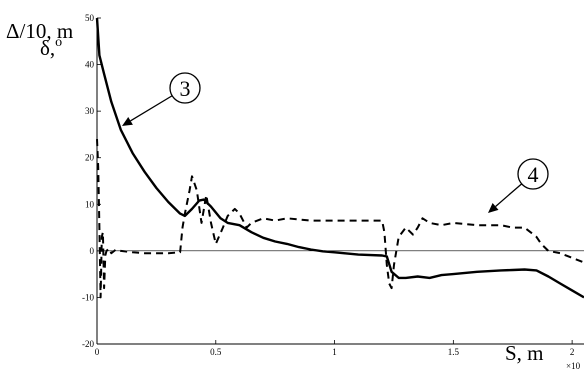 The image size is (584, 370). Describe the element at coordinates (88, 297) in the screenshot. I see `y-tick-label: -10` at that location.